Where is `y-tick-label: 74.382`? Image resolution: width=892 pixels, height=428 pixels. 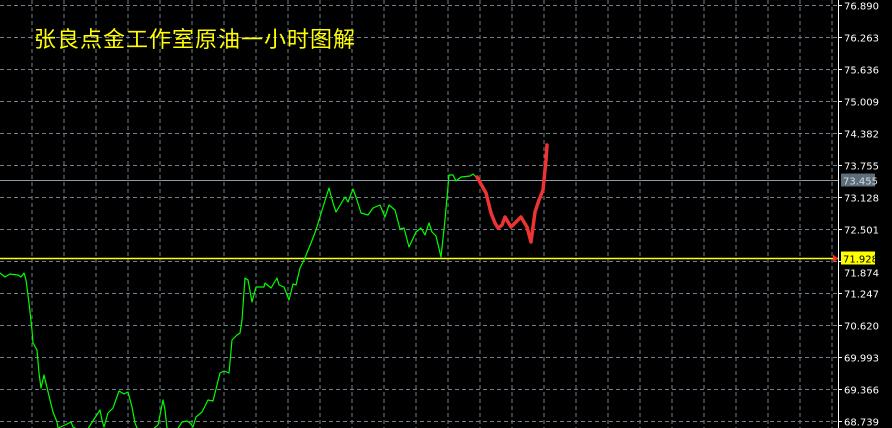
y-tick-label: 74.382 is located at coordinates (861, 135).